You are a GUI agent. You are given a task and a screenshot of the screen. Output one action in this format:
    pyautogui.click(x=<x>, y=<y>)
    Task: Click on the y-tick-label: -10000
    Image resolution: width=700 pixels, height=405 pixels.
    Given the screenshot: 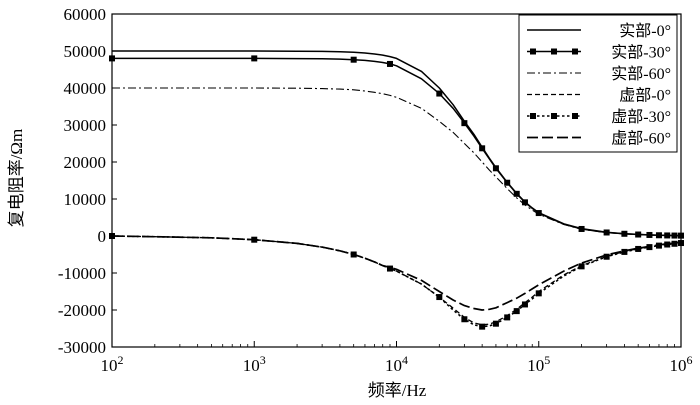 What is the action you would take?
    pyautogui.click(x=82, y=273)
    